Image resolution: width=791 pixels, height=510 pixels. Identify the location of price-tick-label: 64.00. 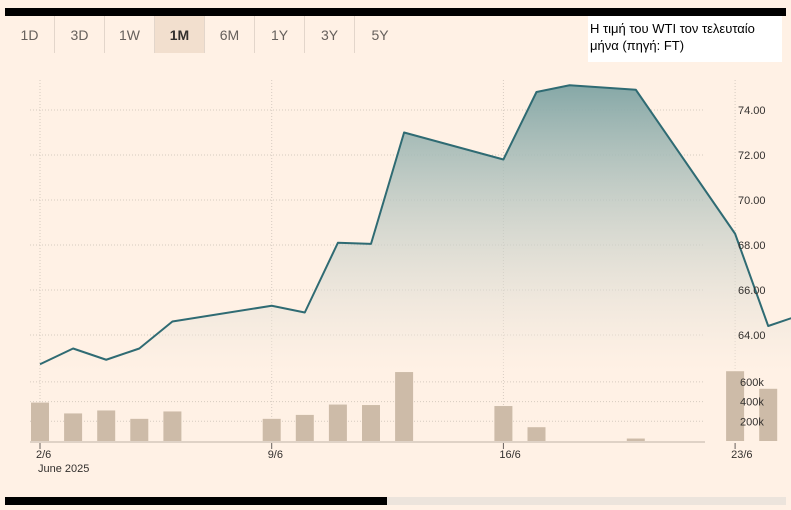
(752, 336).